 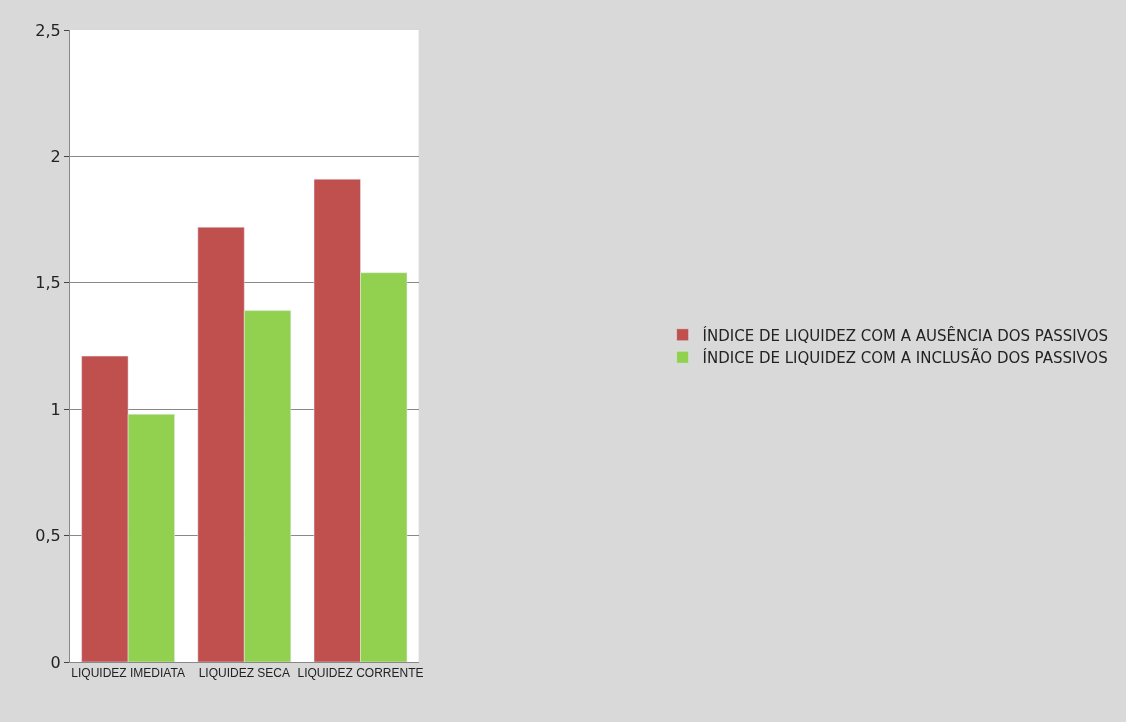 I want to click on legend-label: ÍNDICE DE LIQUIDEZ COM A INCLUSÃO DOS PASSIVOS, so click(x=905, y=358).